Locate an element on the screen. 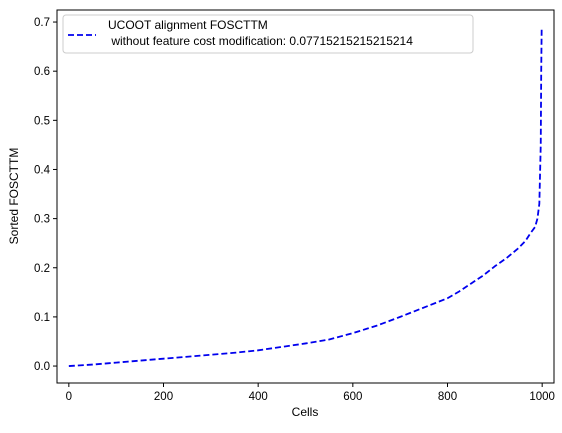 The height and width of the screenshot is (433, 562). x-tick-label: 1000 is located at coordinates (542, 397).